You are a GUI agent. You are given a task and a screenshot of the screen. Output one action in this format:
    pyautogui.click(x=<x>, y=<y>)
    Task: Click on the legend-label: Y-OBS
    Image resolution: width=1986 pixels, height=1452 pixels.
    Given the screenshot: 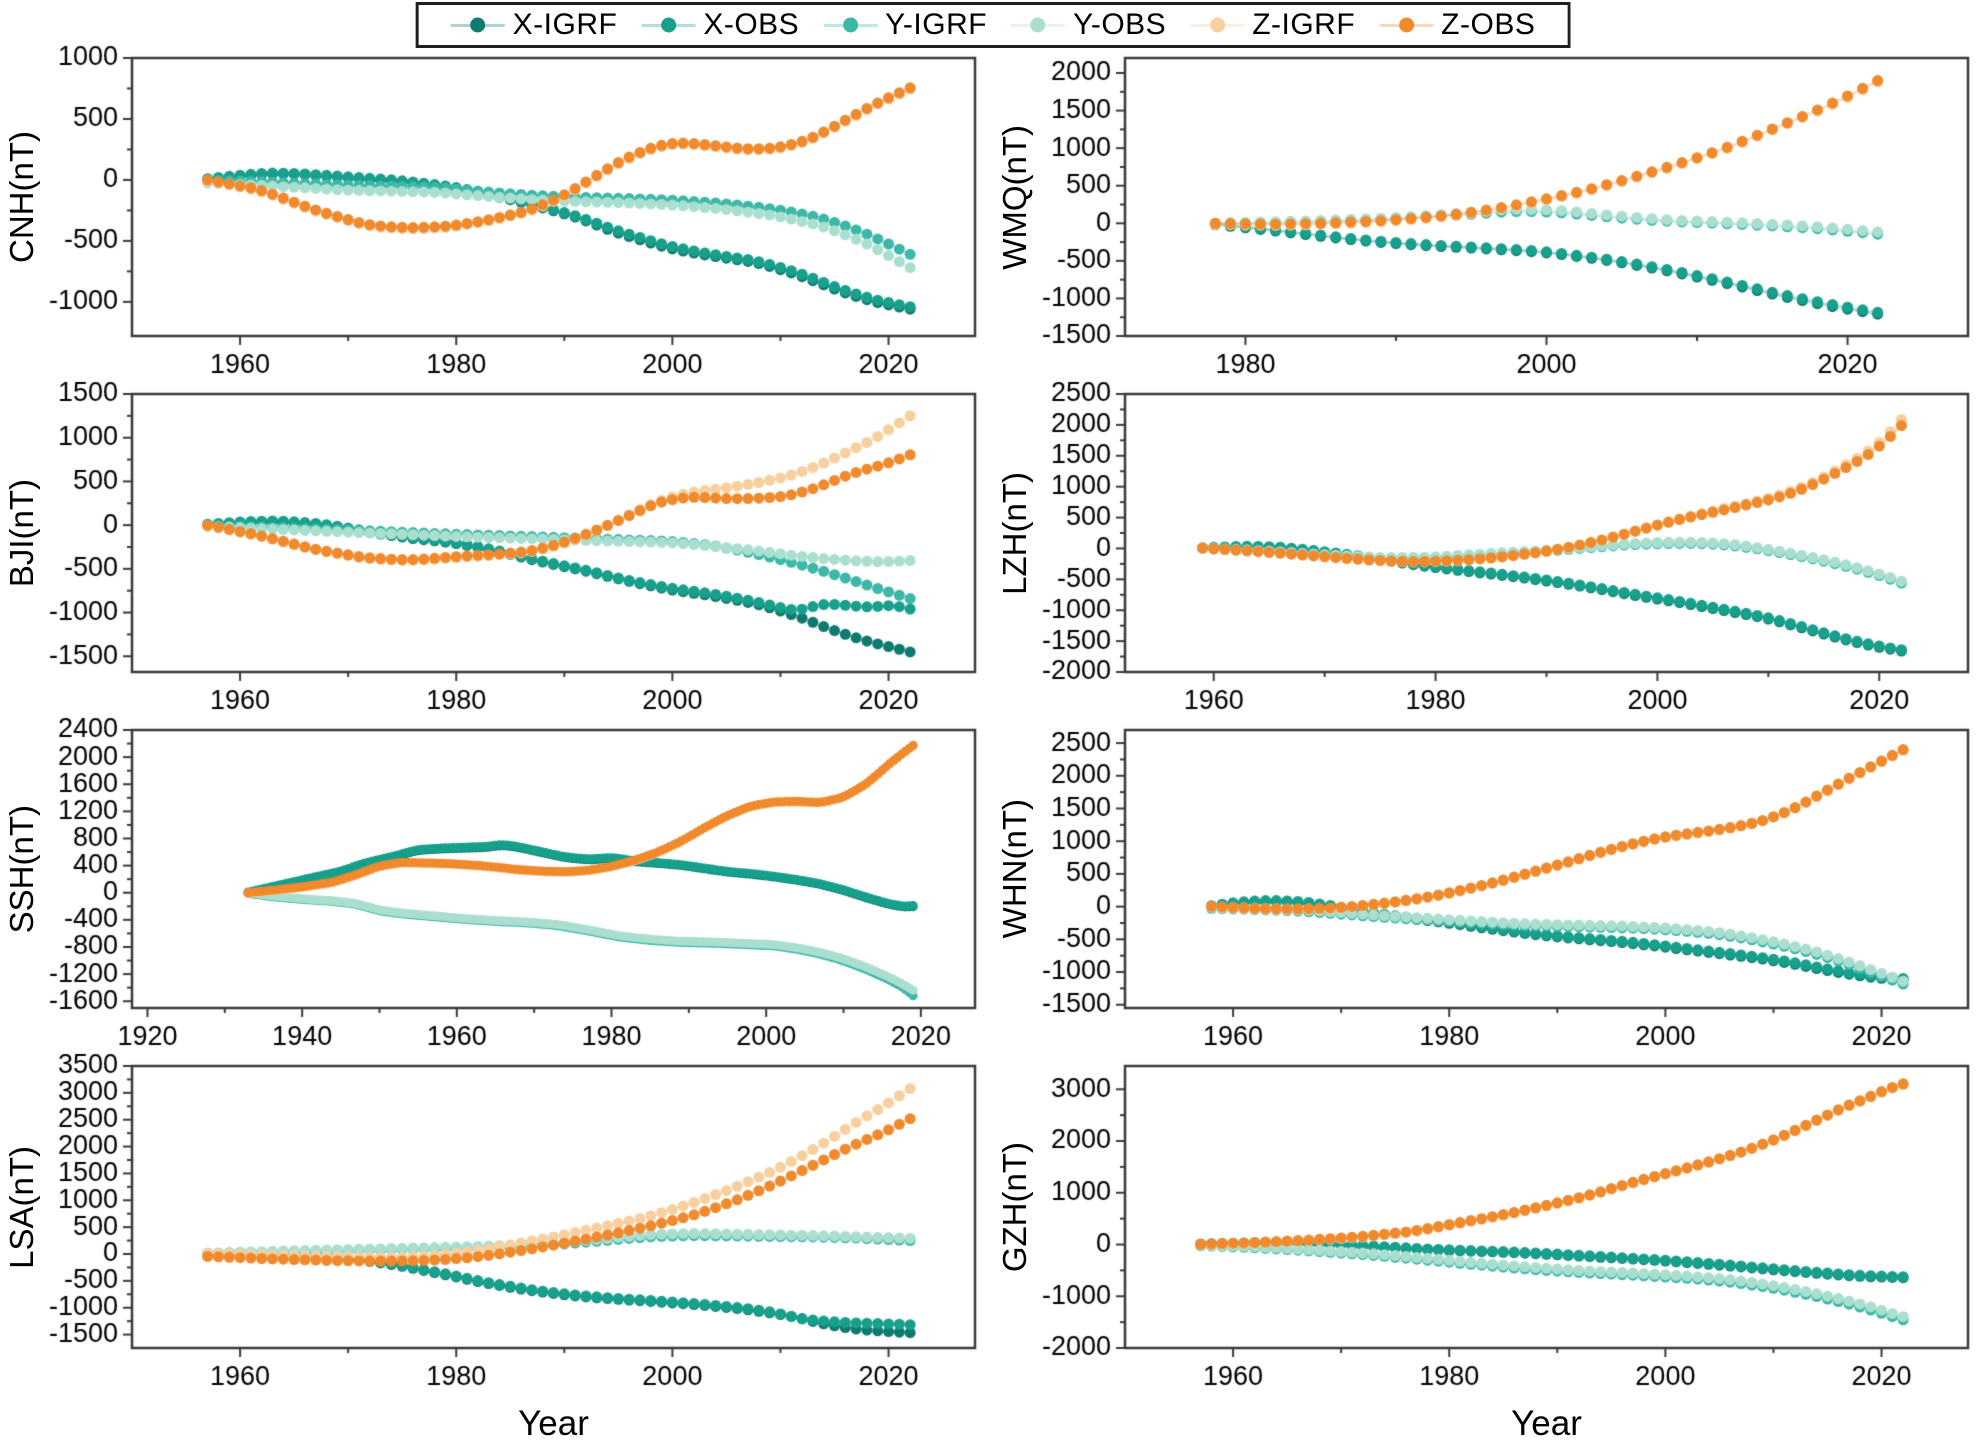 What is the action you would take?
    pyautogui.click(x=1120, y=24)
    